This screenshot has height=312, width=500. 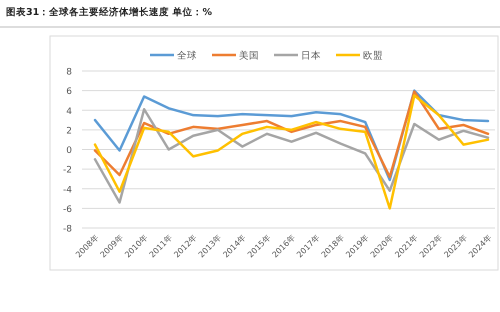 I want to click on y-tick-label: -6, so click(x=67, y=209).